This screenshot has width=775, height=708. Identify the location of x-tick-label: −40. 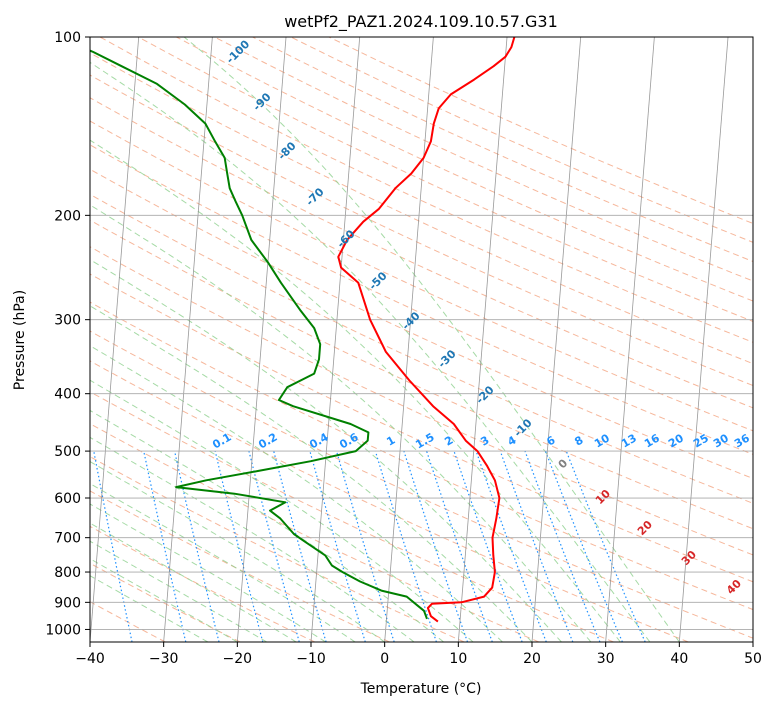
(90, 659).